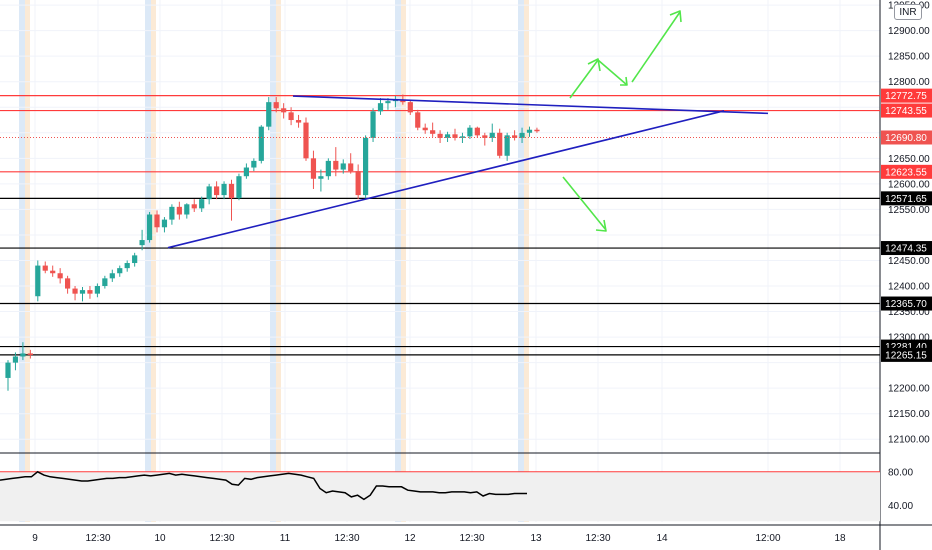 This screenshot has width=932, height=550. What do you see at coordinates (160, 538) in the screenshot?
I see `time-tick-label: 10` at bounding box center [160, 538].